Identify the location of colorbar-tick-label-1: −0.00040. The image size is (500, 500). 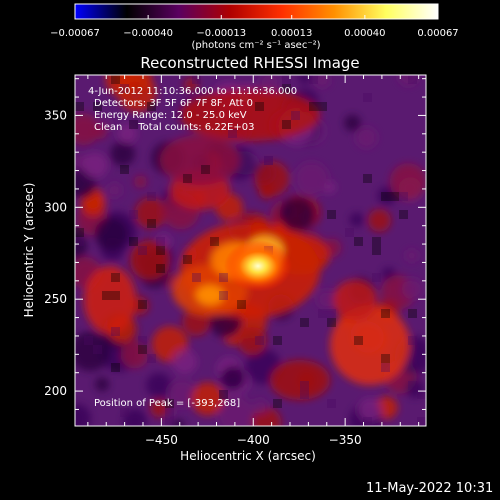
(148, 33).